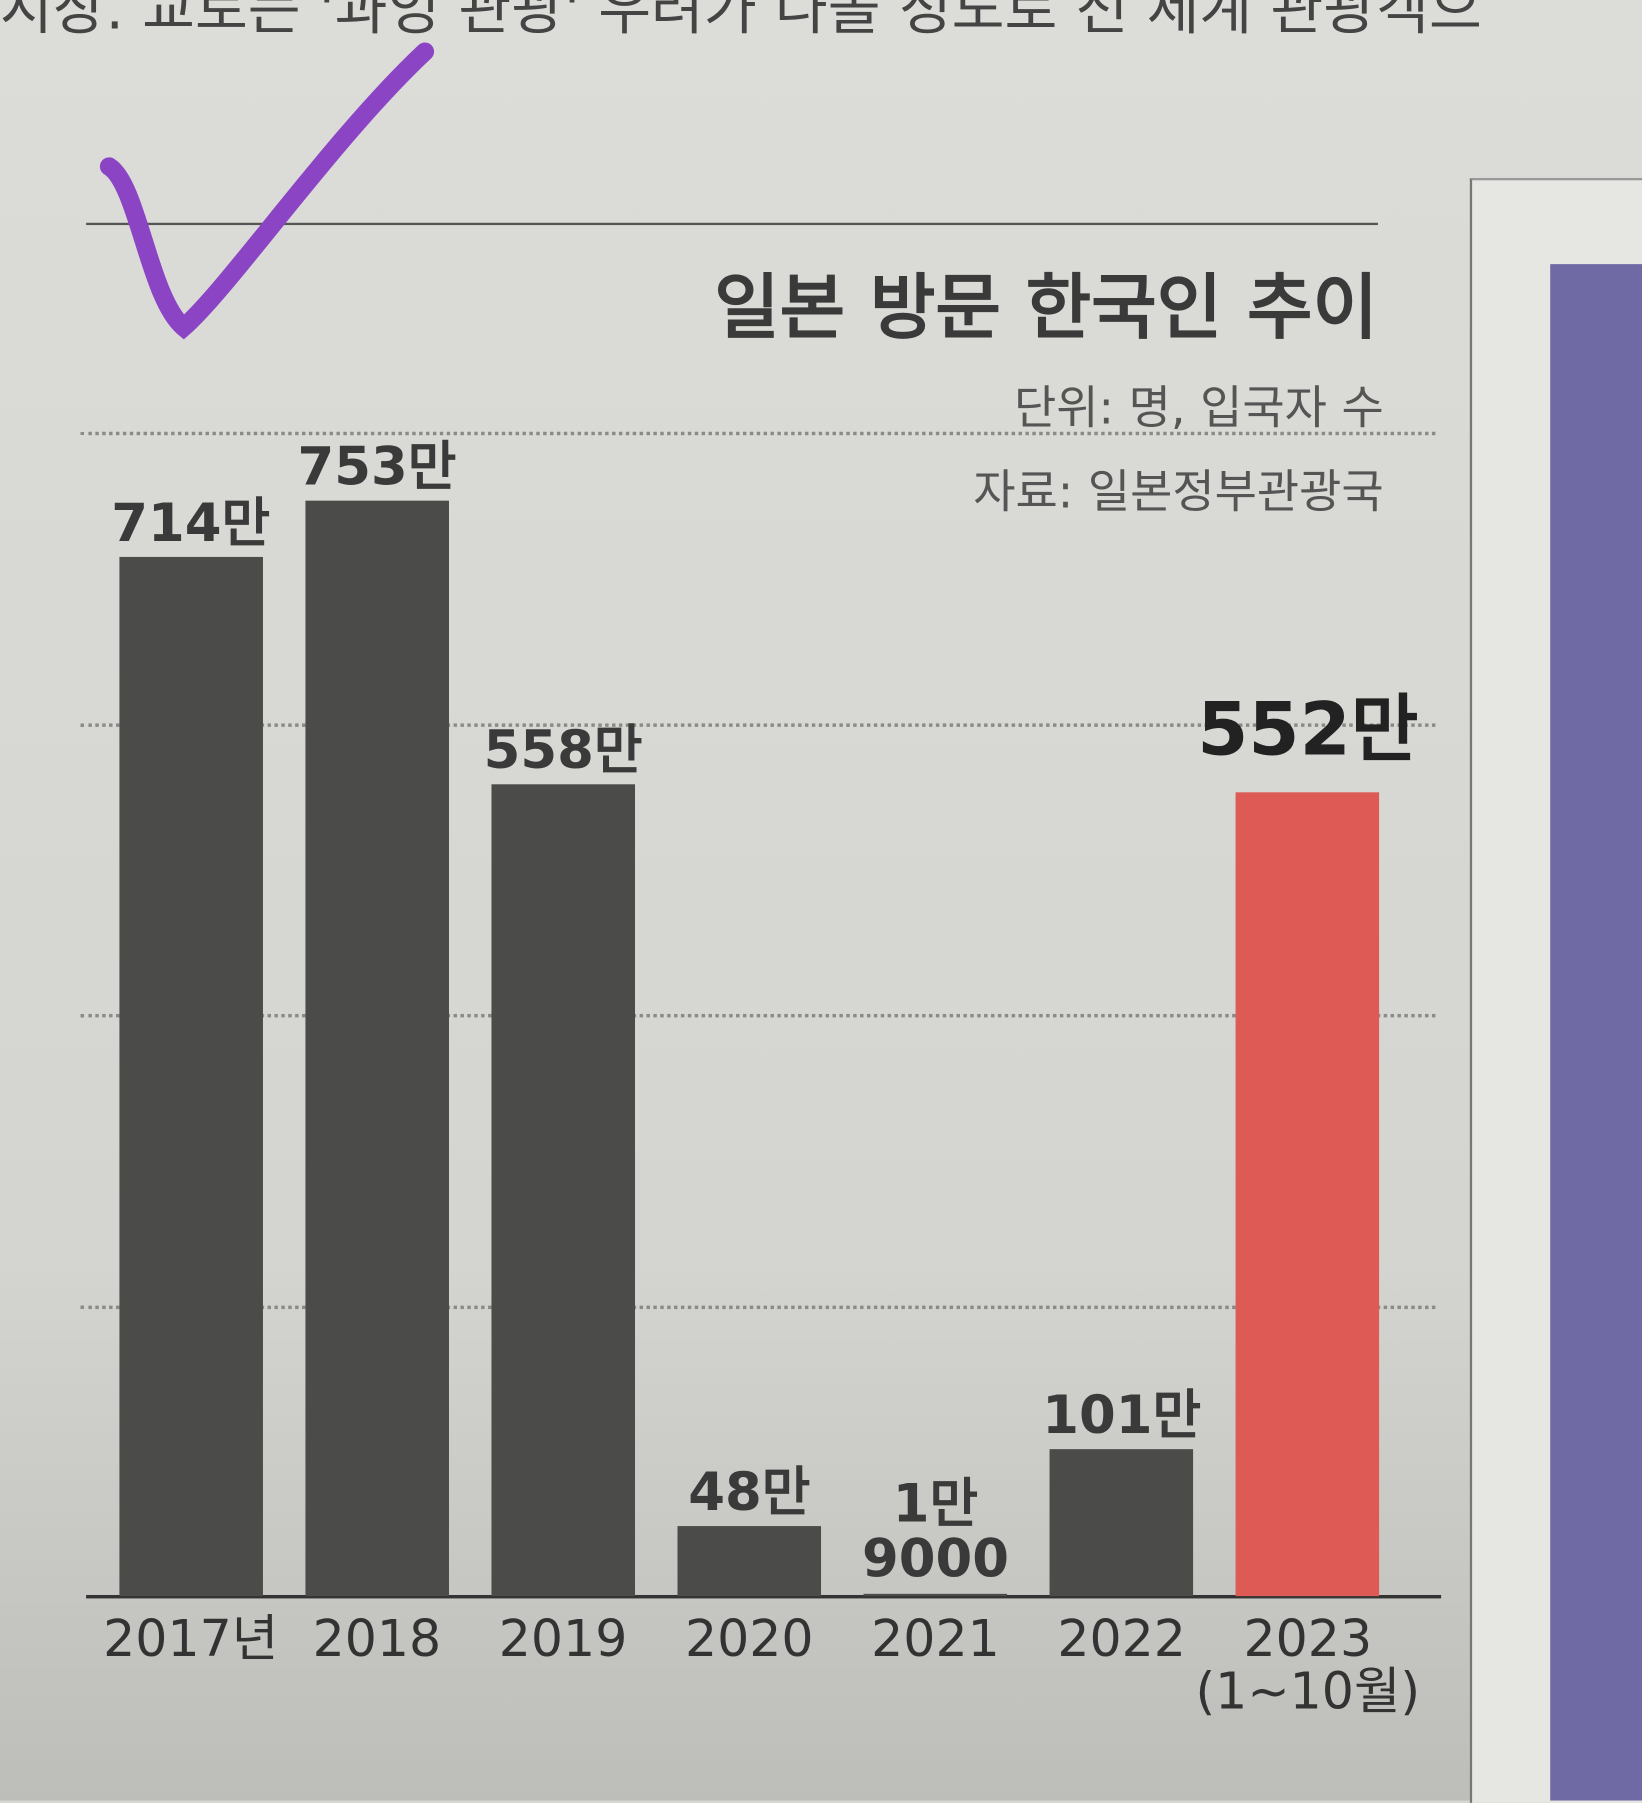  Describe the element at coordinates (377, 465) in the screenshot. I see `value-label: 753만` at that location.